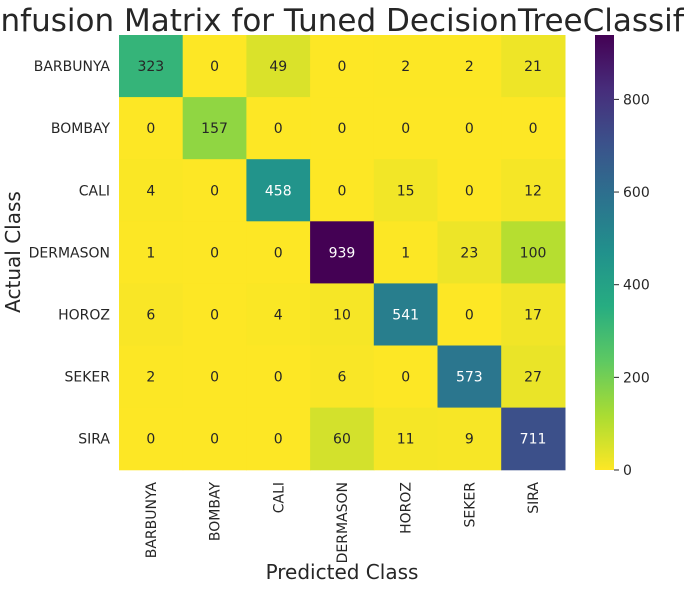 The image size is (684, 589). I want to click on y-tick-label: BARBUNYA, so click(72, 67).